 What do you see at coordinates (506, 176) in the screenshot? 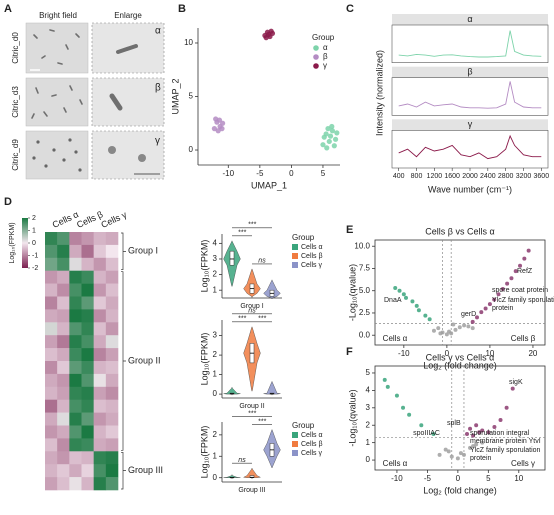
I see `x-tick-label: 2800` at bounding box center [506, 176].